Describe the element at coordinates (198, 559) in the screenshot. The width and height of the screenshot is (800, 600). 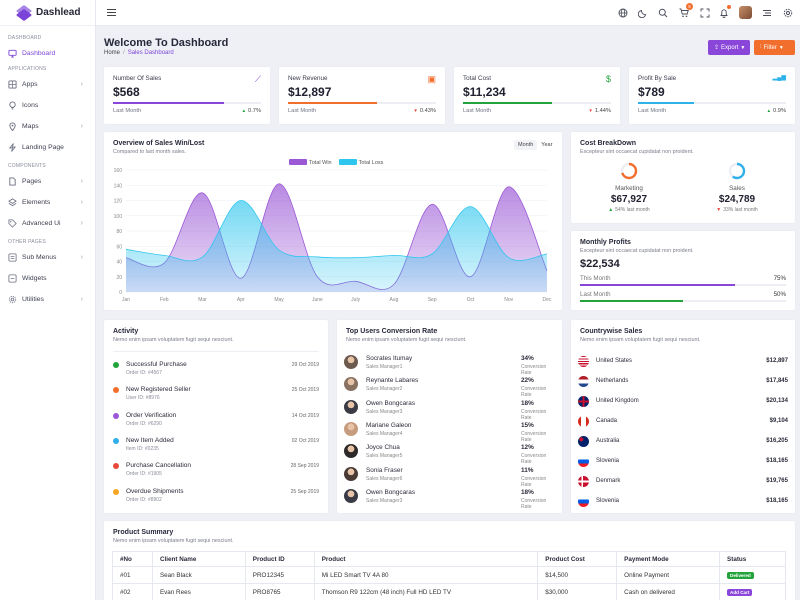
I see `column-header: Client Name` at that location.